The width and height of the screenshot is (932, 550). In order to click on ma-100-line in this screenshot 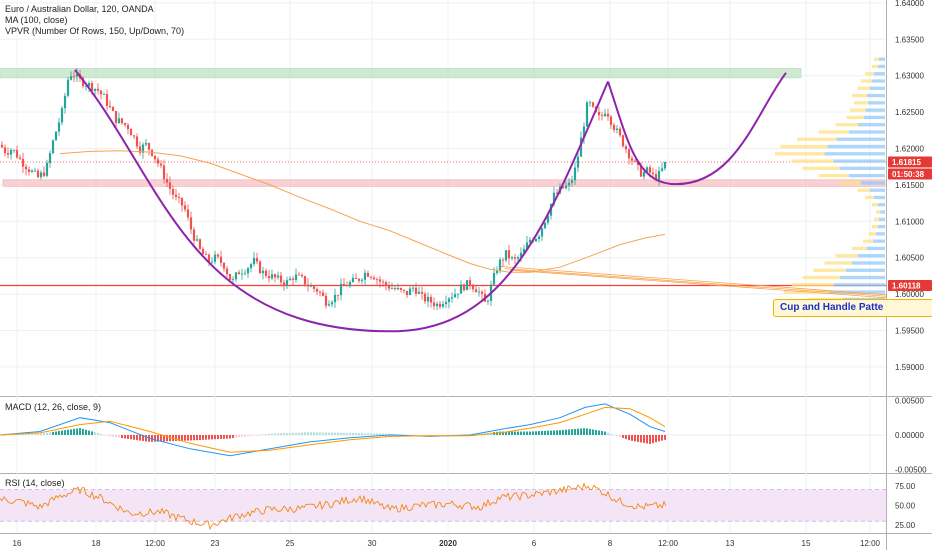, I will do `click(362, 211)`.